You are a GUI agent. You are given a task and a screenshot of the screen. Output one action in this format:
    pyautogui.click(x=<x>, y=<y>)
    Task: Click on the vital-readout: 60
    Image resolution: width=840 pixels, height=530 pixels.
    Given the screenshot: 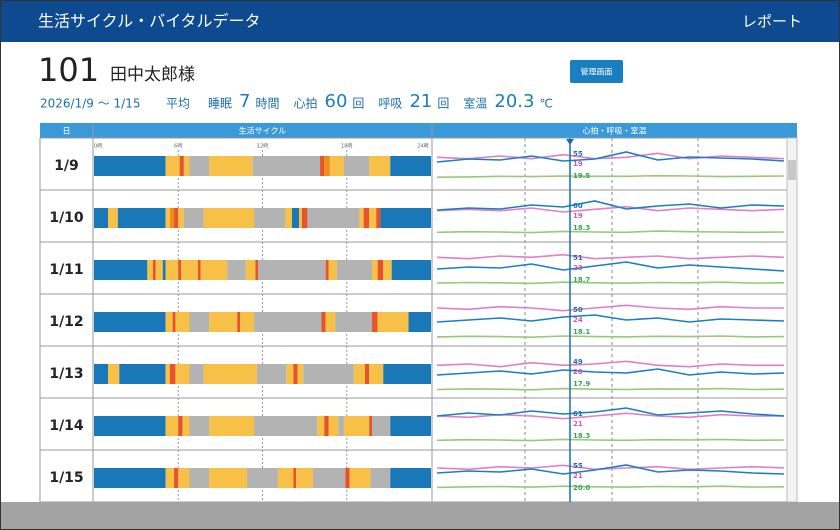 What is the action you would take?
    pyautogui.click(x=578, y=206)
    